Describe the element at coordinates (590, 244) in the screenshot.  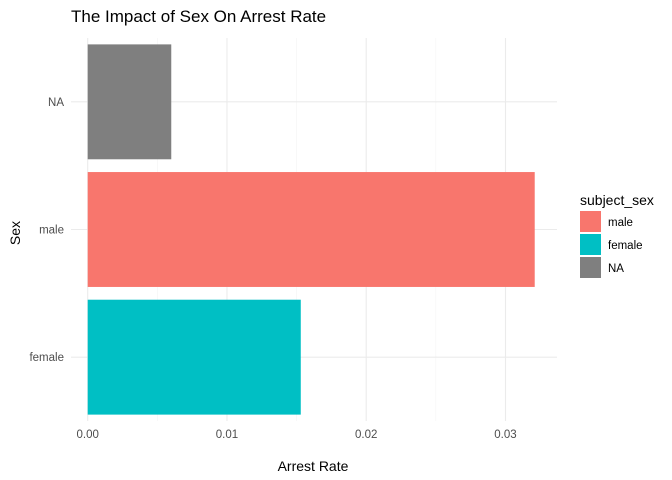
I see `legend-swatch-female` at that location.